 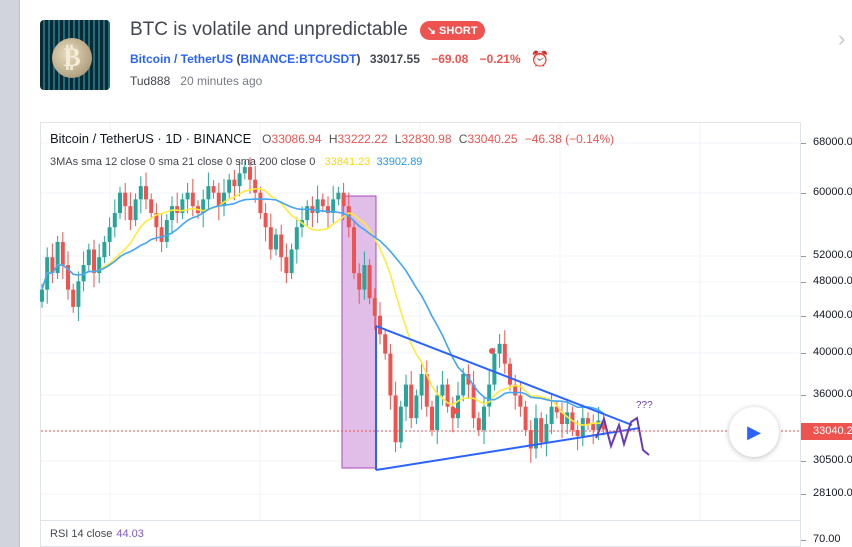 What do you see at coordinates (347, 162) in the screenshot?
I see `ma12-value: 33841.23` at bounding box center [347, 162].